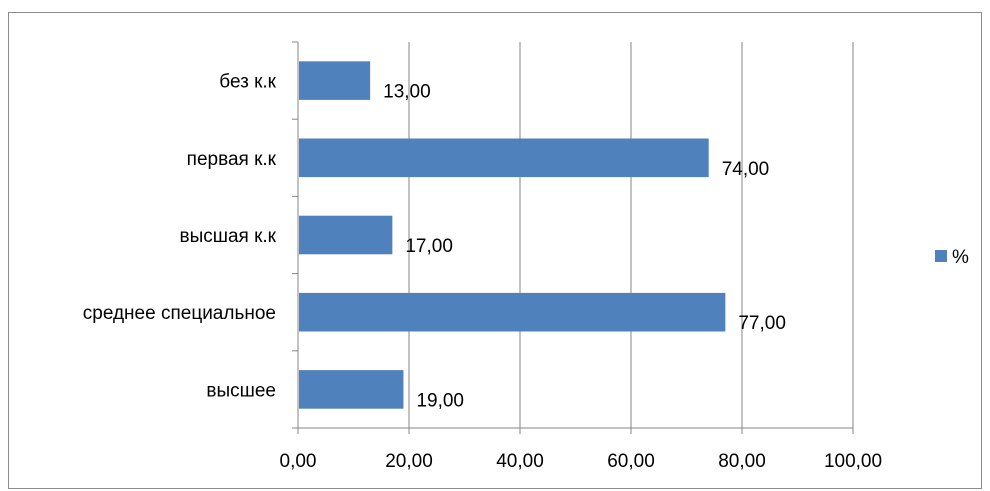  I want to click on data-label: 77,00, so click(762, 323).